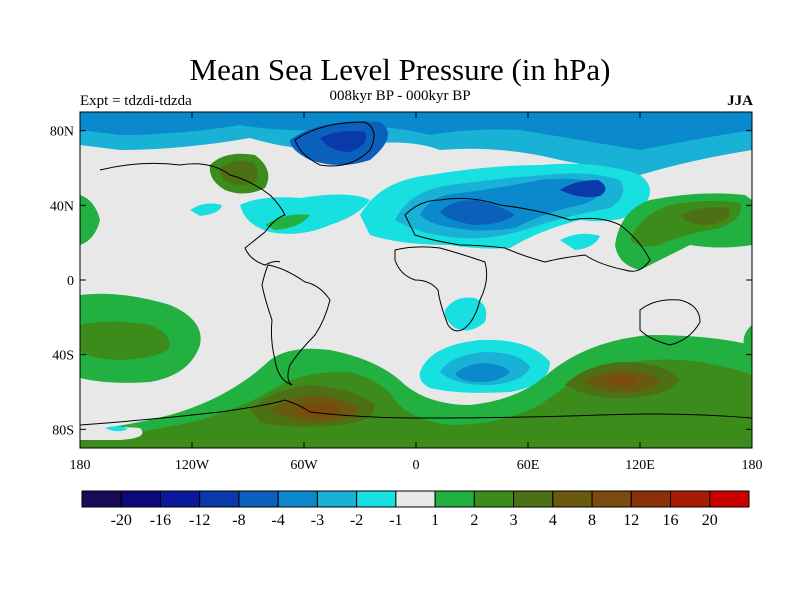 This screenshot has width=800, height=600. I want to click on chart-subtitle: 008kyr BP - 000kyr BP, so click(400, 96).